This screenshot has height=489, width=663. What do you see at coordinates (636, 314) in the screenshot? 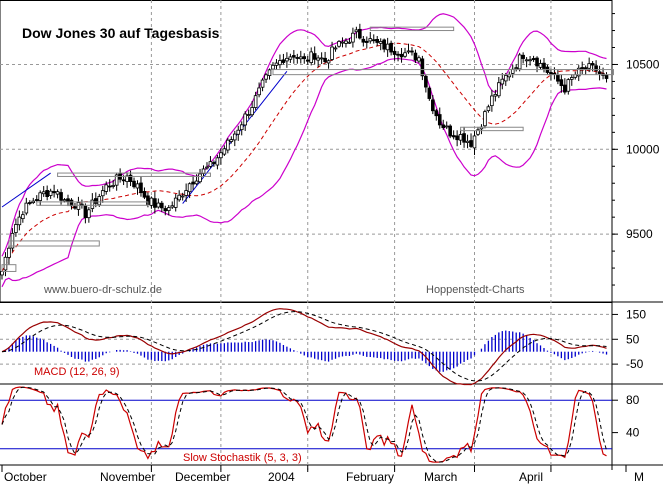
I see `macd-tick-label: 150` at bounding box center [636, 314].